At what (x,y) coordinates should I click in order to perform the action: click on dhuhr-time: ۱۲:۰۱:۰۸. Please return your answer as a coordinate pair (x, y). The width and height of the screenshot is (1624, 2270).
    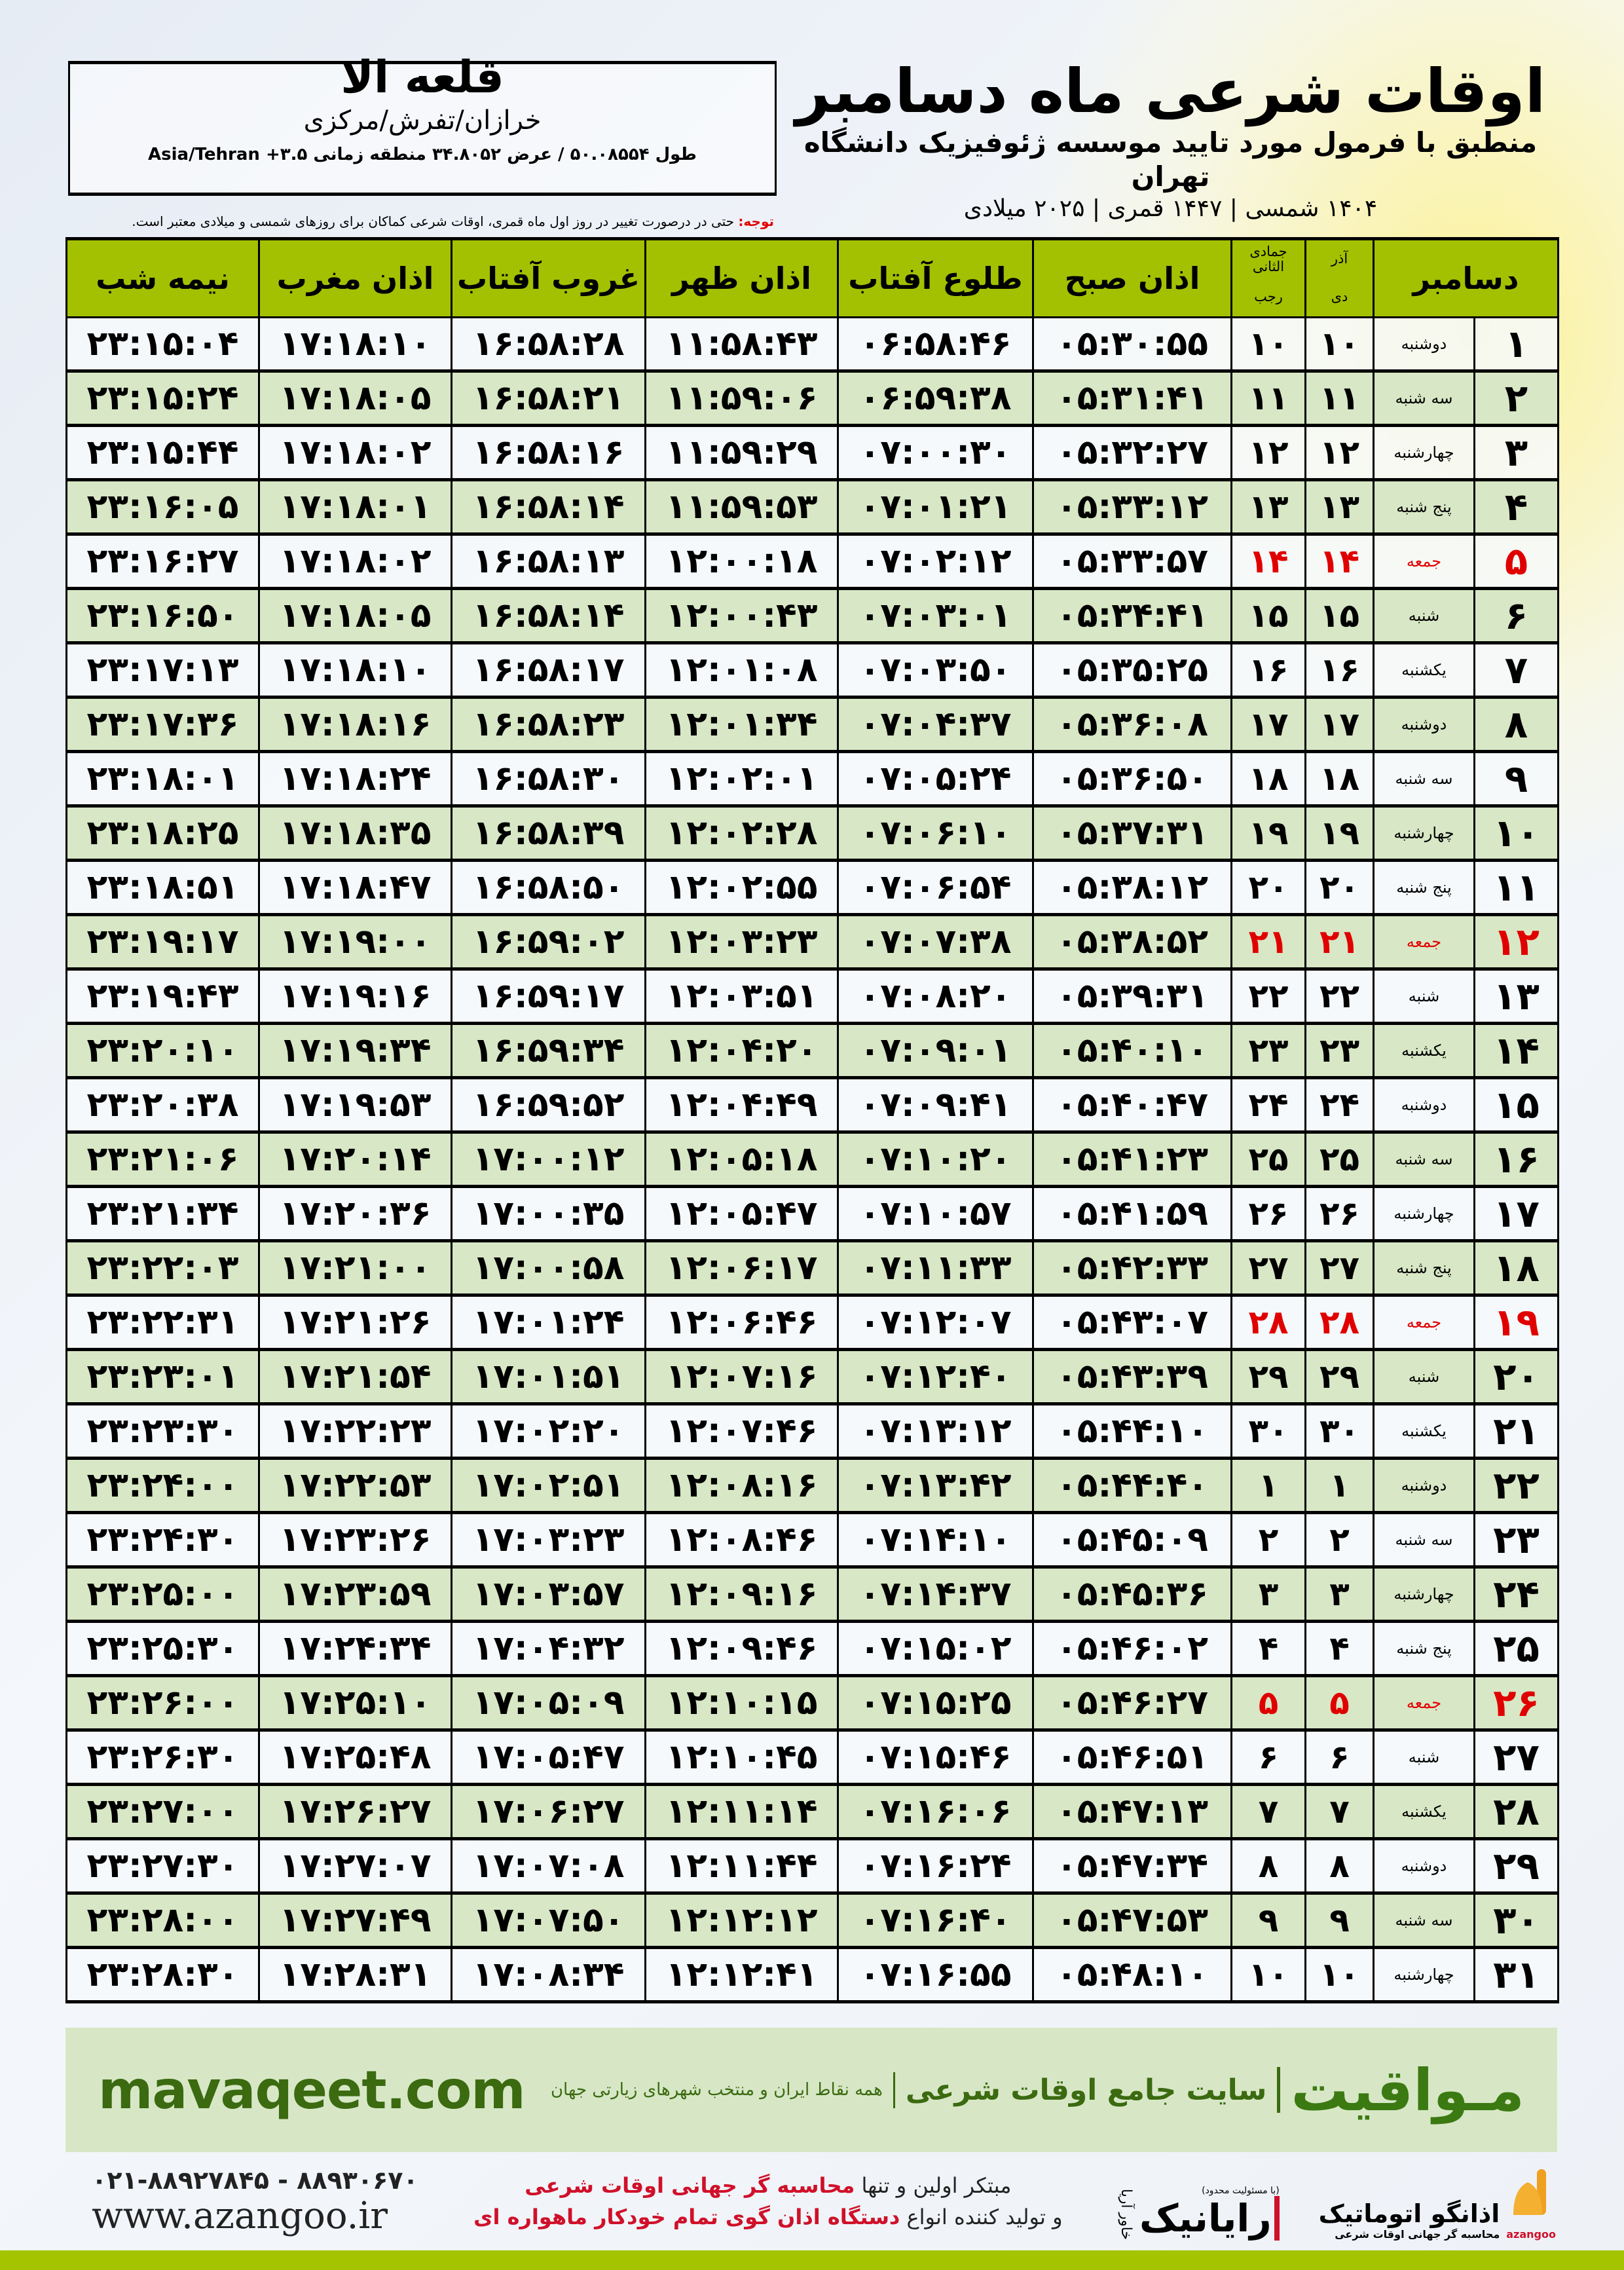
    Looking at the image, I should click on (741, 670).